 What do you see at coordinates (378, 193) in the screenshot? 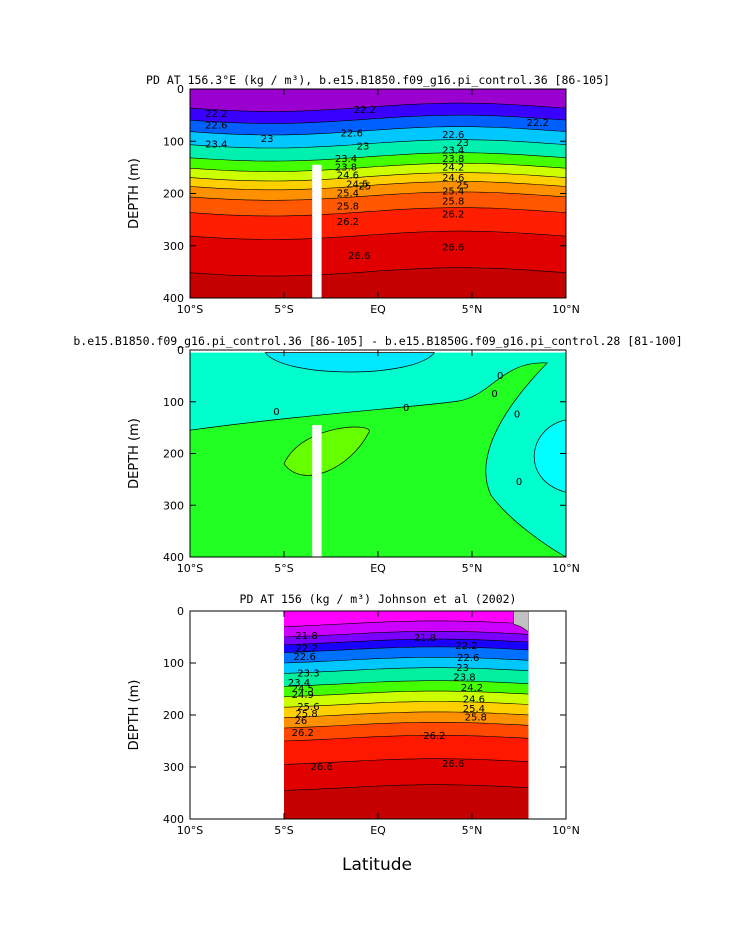
I see `panel-1-field` at bounding box center [378, 193].